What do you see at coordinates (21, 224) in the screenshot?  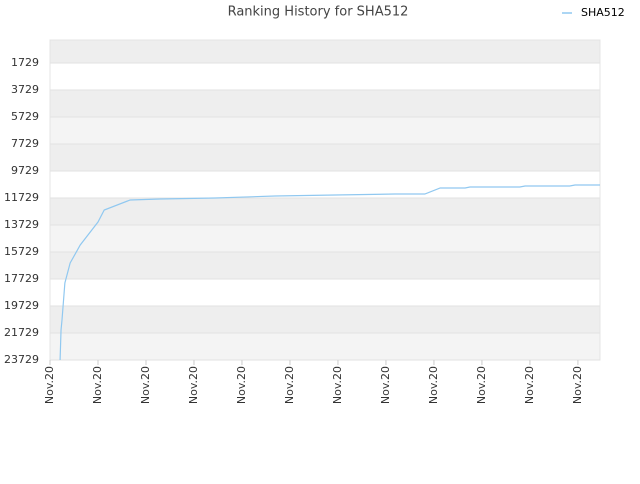 I see `y-tick-label: 13729` at bounding box center [21, 224].